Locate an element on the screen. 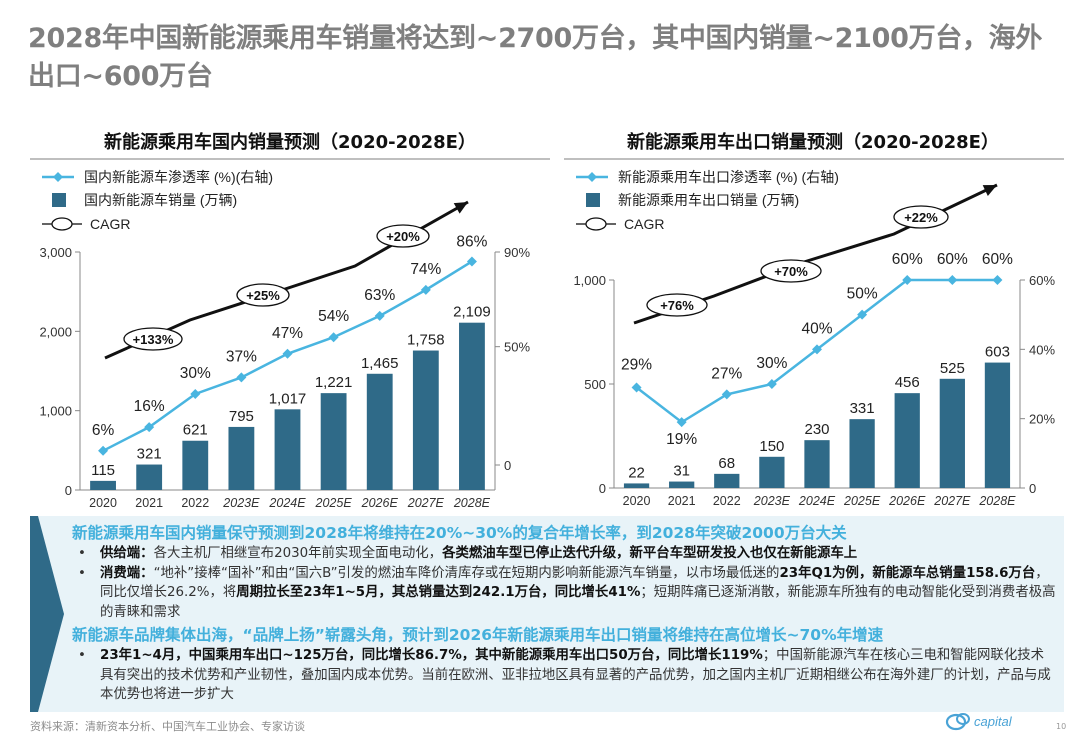  y-left-tick-label: 2,000 is located at coordinates (55, 331).